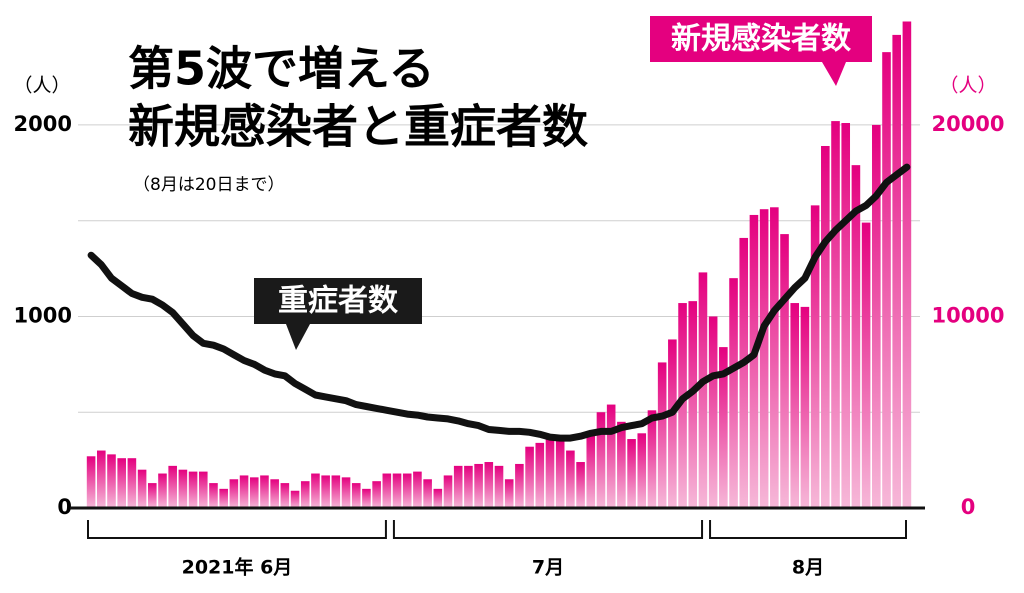 The height and width of the screenshot is (593, 1024). What do you see at coordinates (41, 86) in the screenshot?
I see `y-unit: （人）` at bounding box center [41, 86].